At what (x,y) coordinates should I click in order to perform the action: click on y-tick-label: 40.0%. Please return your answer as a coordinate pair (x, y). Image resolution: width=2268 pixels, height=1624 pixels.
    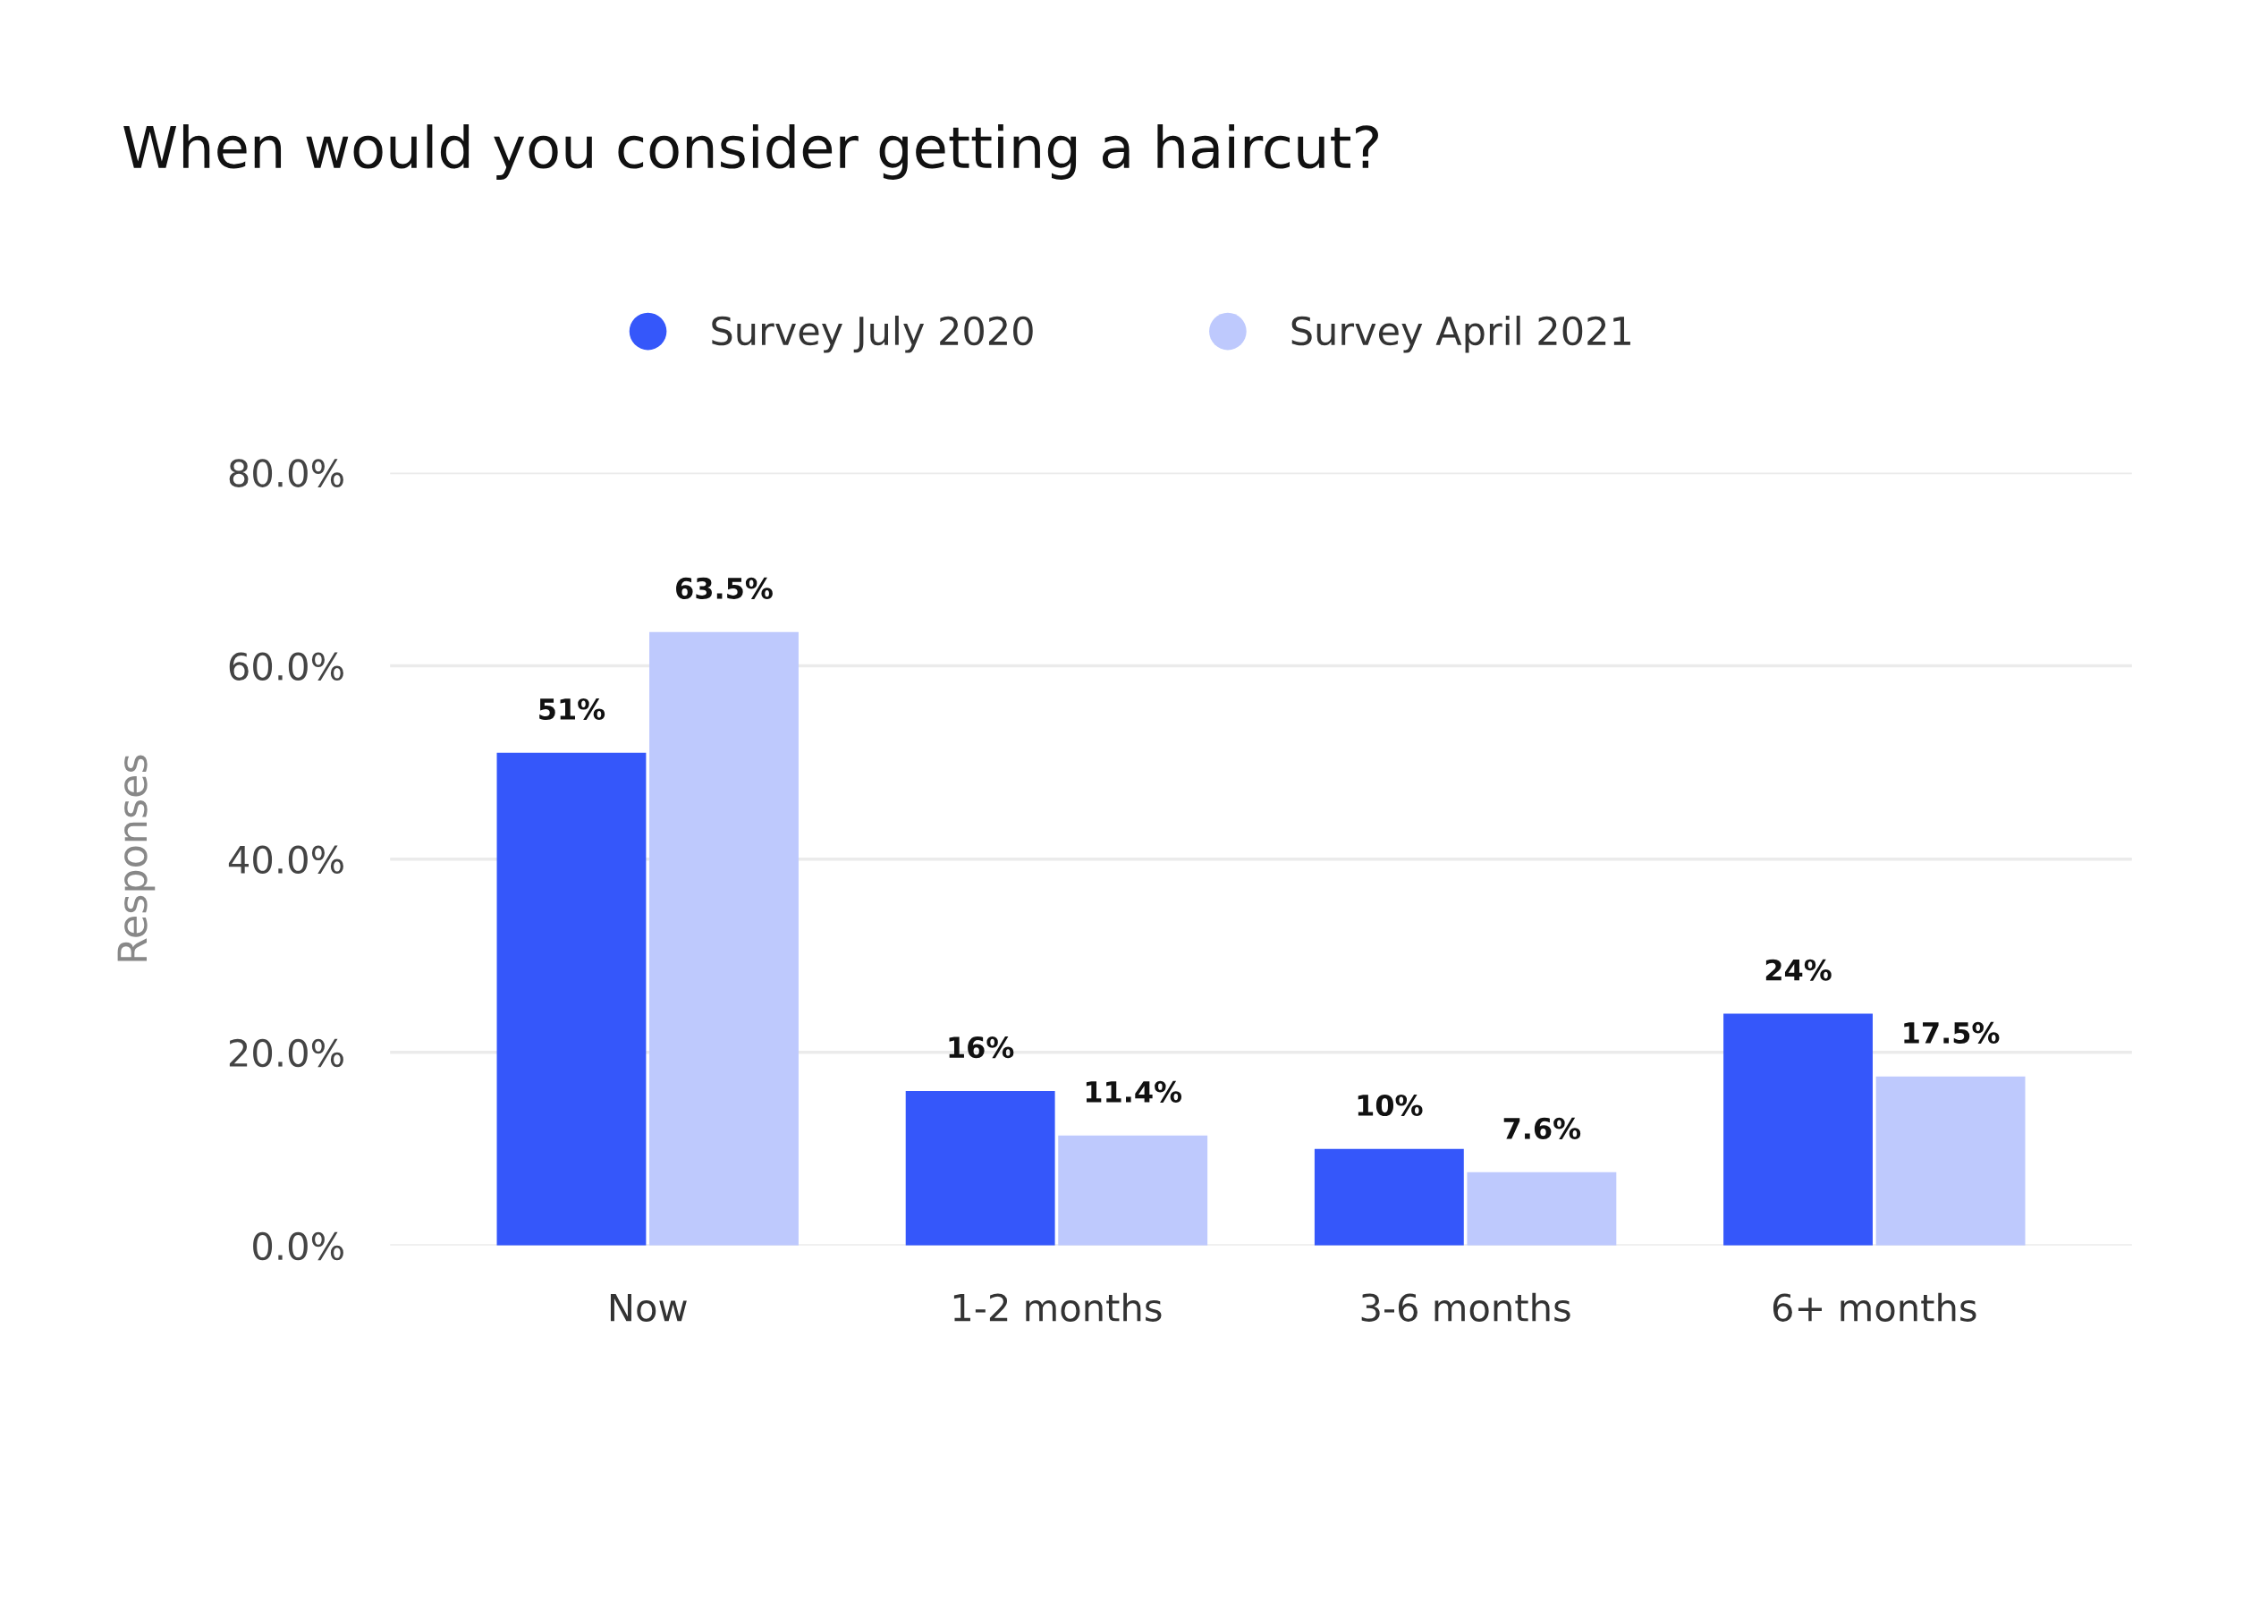
    Looking at the image, I should click on (285, 860).